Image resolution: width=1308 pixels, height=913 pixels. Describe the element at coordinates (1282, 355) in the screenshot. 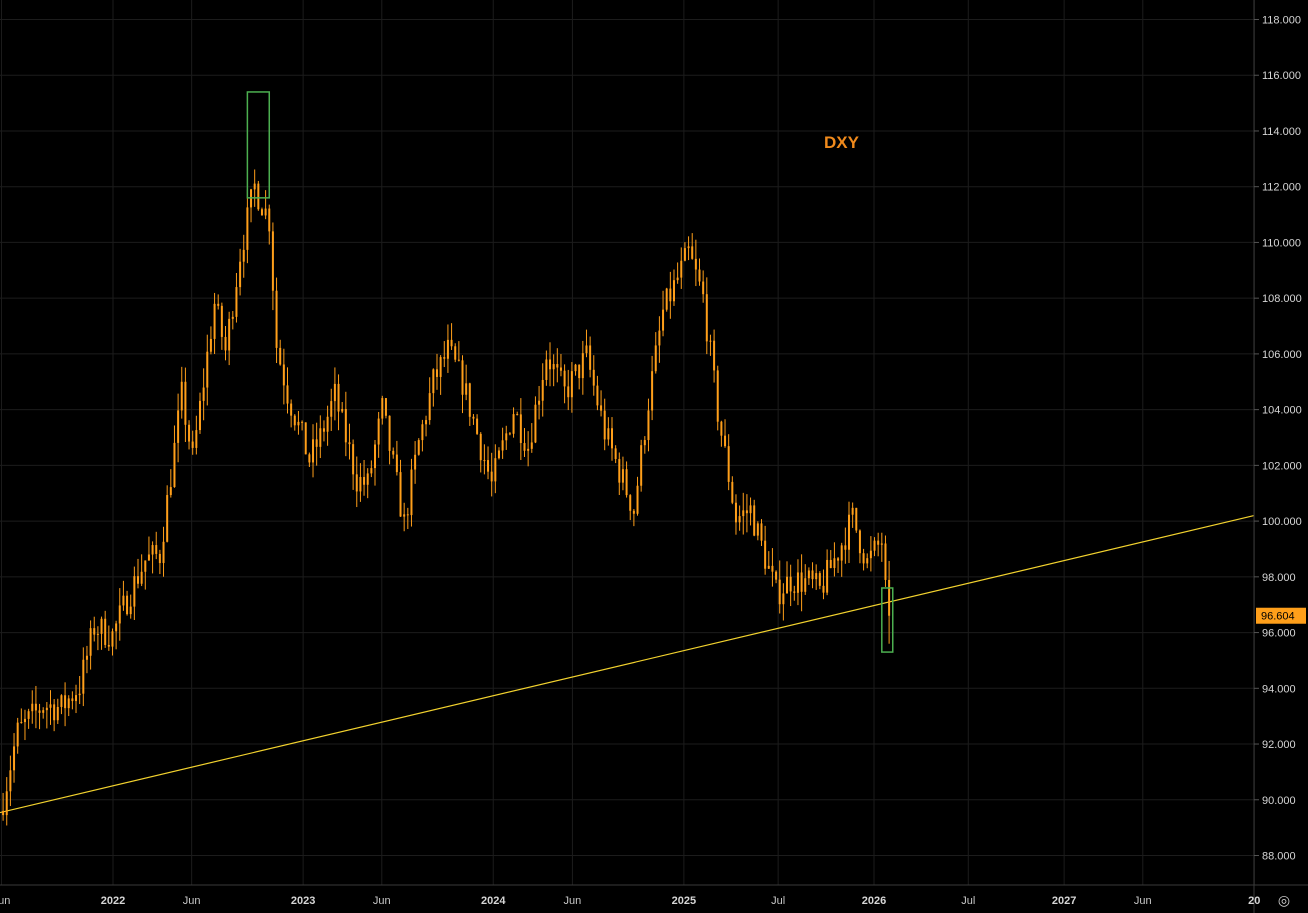

I see `y-tick-label: 106.000` at that location.